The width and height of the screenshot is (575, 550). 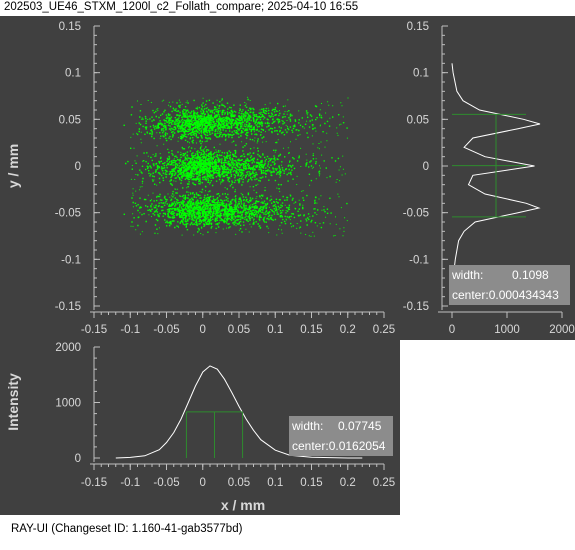 I want to click on scatter-x-tick-label: -0.05, so click(x=166, y=330).